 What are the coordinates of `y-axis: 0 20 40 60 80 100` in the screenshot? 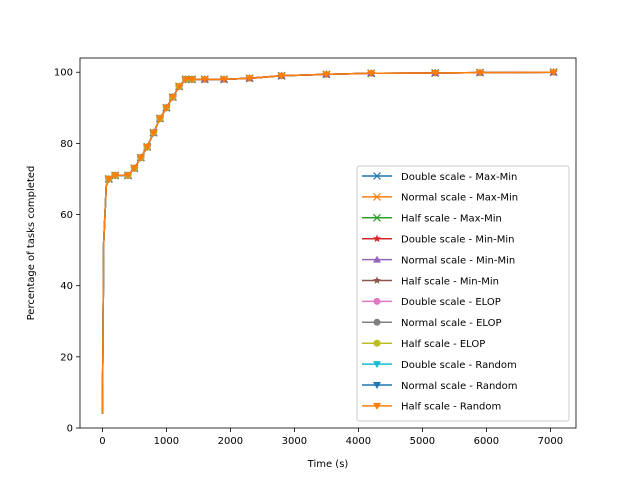 It's located at (67, 251).